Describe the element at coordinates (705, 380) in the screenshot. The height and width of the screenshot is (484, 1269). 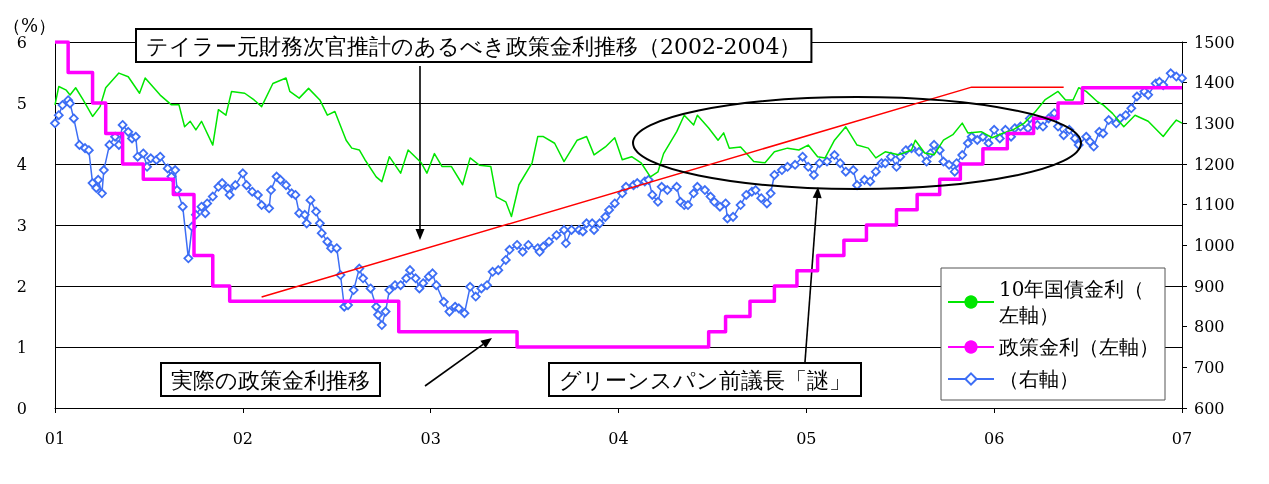
I see `annotation: グリーンスパン前議長「謎」` at that location.